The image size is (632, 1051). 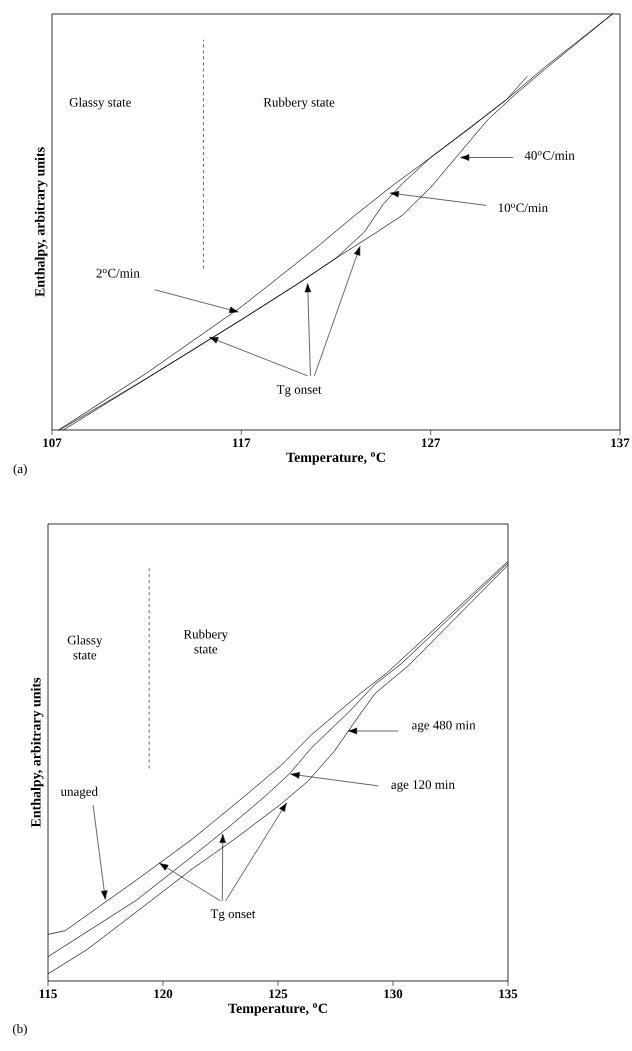 What do you see at coordinates (278, 994) in the screenshot?
I see `x-tick-label: 125` at bounding box center [278, 994].